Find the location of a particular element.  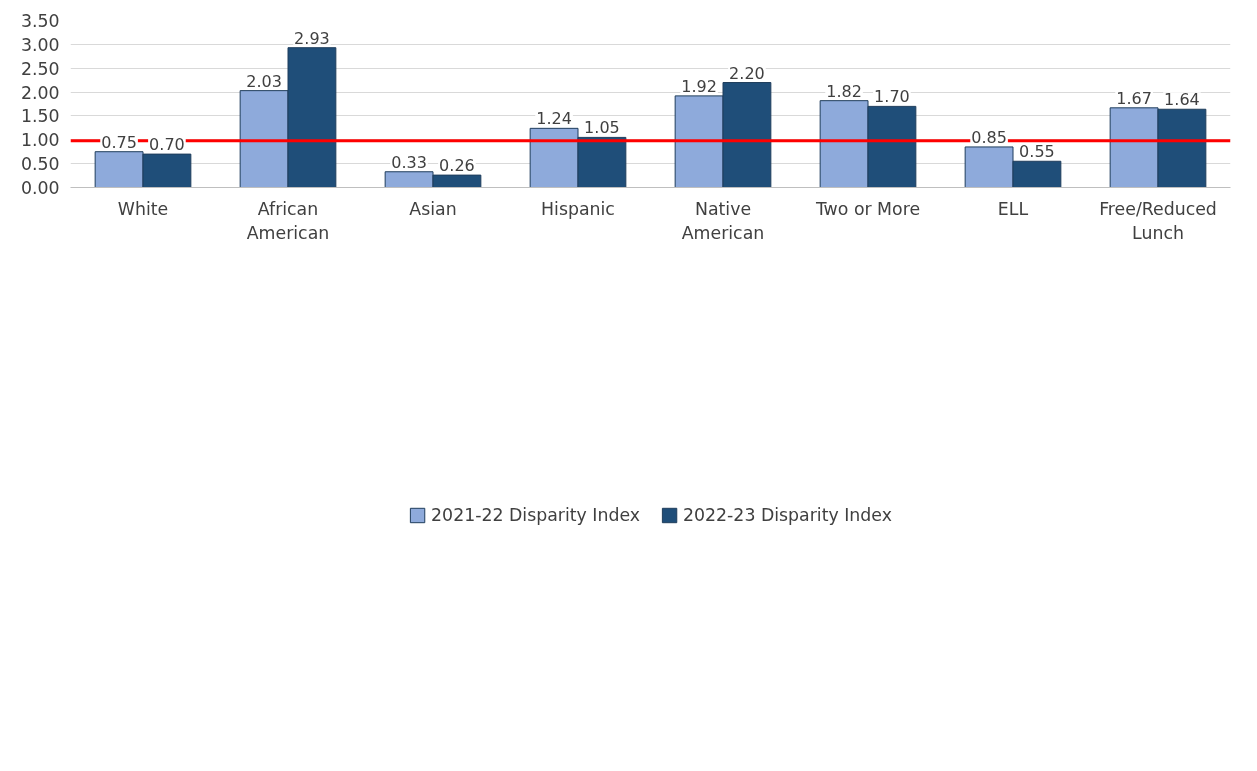

data-label: 2.93 is located at coordinates (312, 38).